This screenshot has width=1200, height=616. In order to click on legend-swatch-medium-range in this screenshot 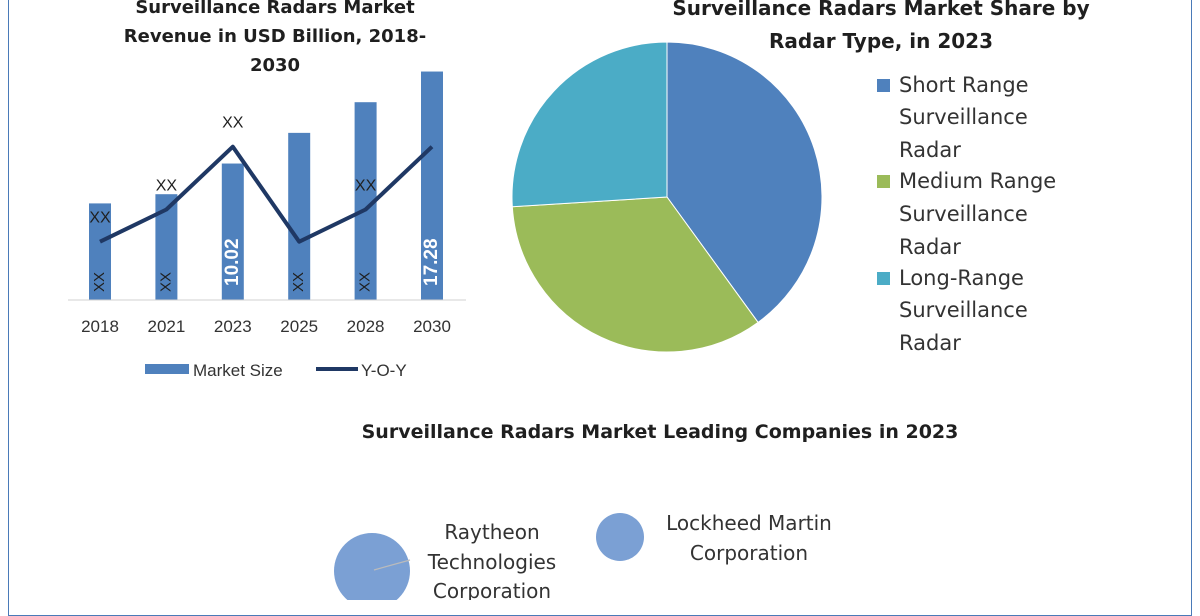, I will do `click(883, 181)`.